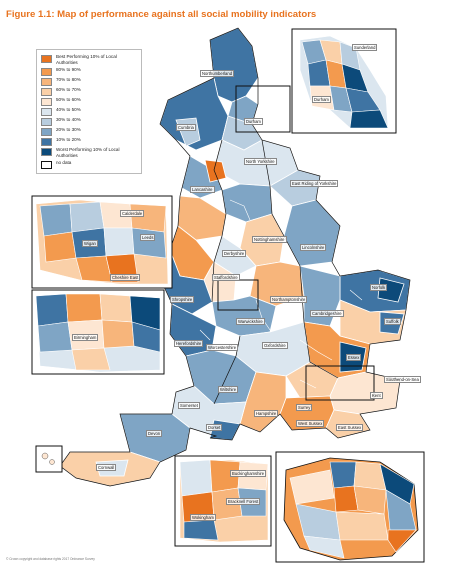  Describe the element at coordinates (49, 459) in the screenshot. I see `inset-scilly` at that location.